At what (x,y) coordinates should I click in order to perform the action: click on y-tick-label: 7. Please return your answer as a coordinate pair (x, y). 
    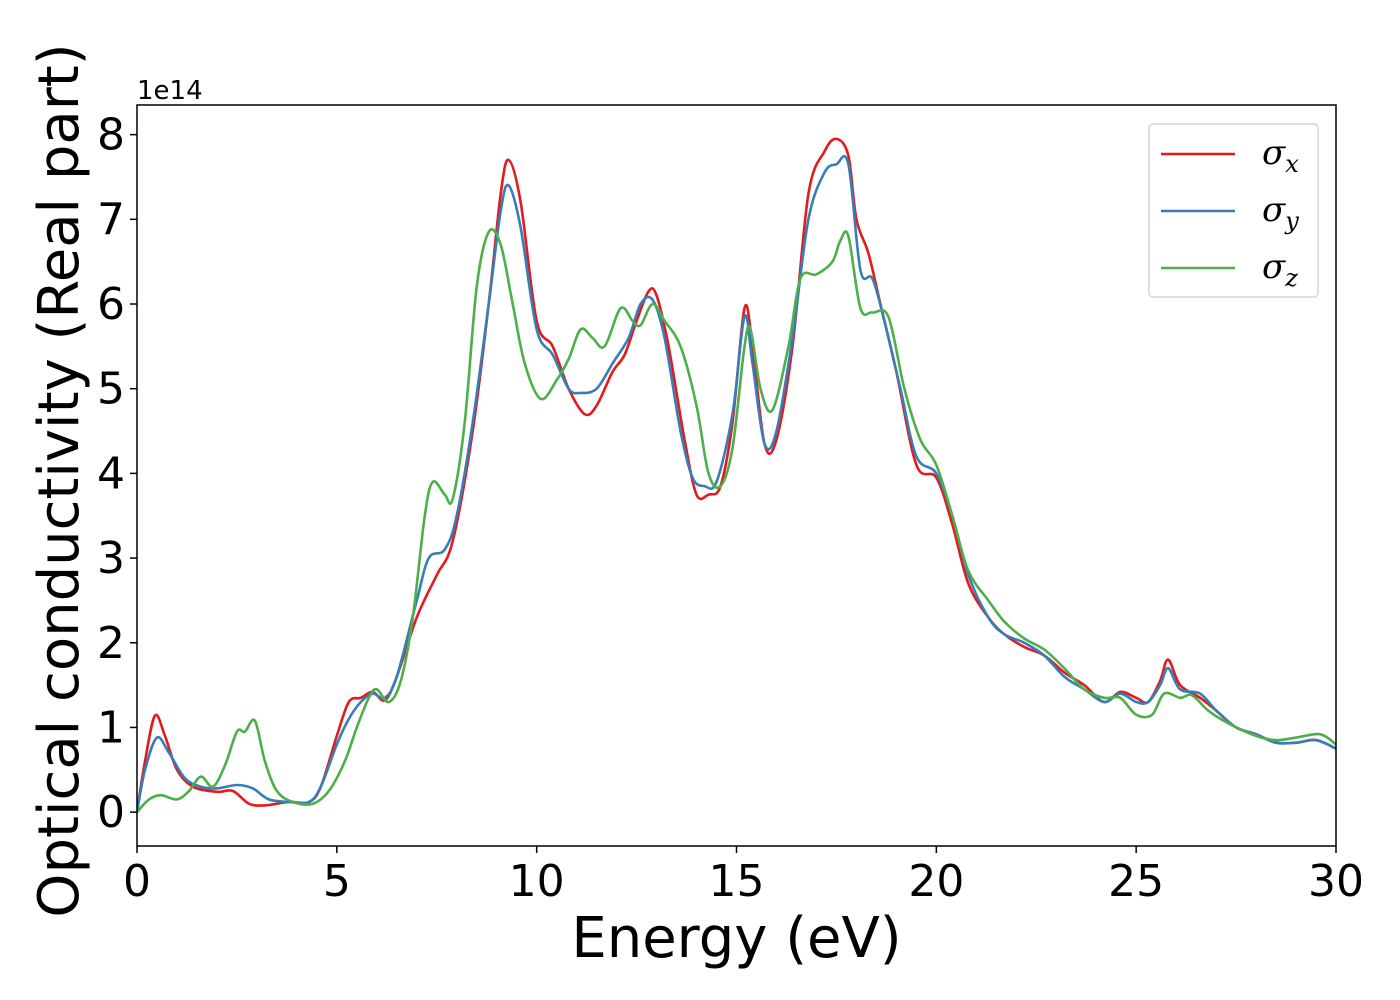
    Looking at the image, I should click on (111, 219).